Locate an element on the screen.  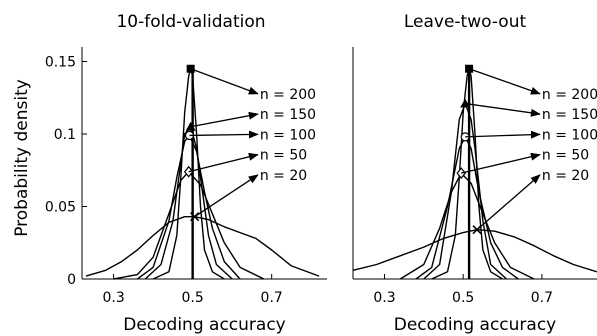
y-tick-label: 0.15 is located at coordinates (60, 63).